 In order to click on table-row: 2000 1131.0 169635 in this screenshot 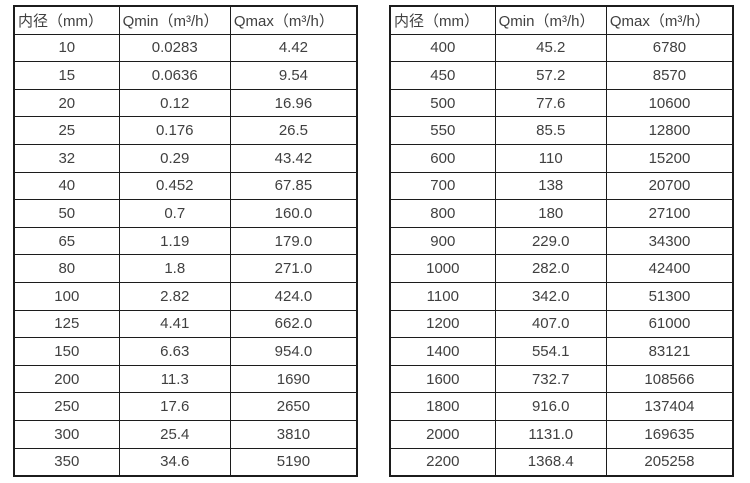, I will do `click(561, 434)`.